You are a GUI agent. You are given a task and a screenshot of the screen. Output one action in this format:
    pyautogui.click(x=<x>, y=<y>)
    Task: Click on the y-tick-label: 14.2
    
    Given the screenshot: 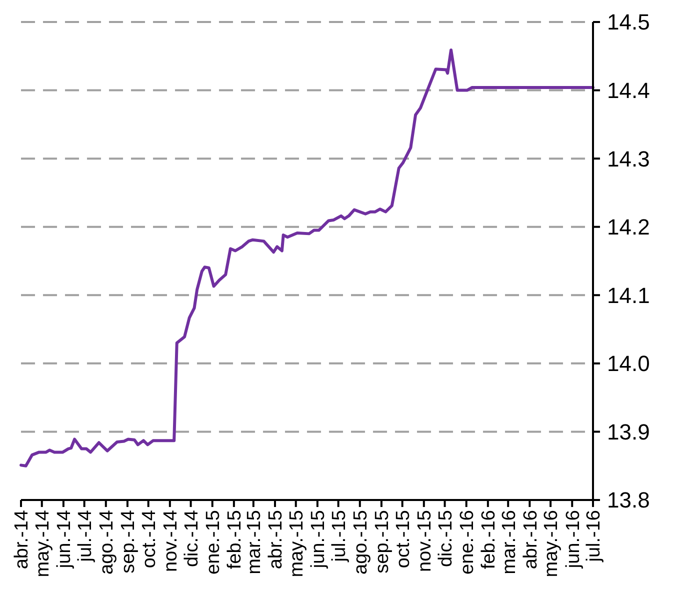 What is the action you would take?
    pyautogui.click(x=628, y=227)
    